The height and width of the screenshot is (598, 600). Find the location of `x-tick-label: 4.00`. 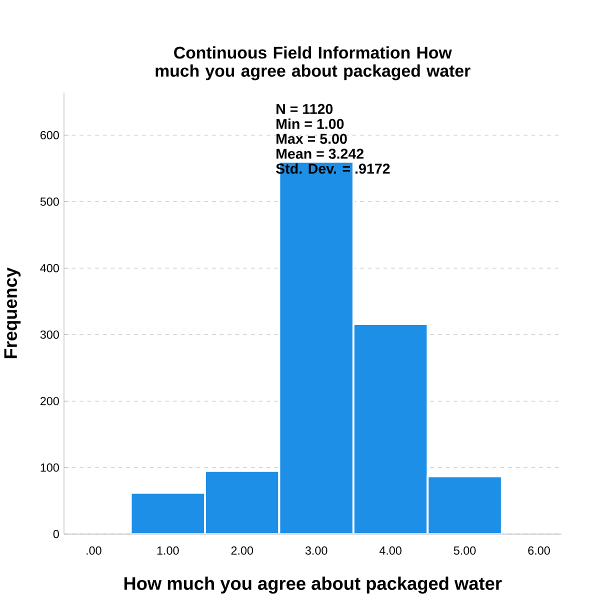

x-tick-label: 4.00 is located at coordinates (390, 550).